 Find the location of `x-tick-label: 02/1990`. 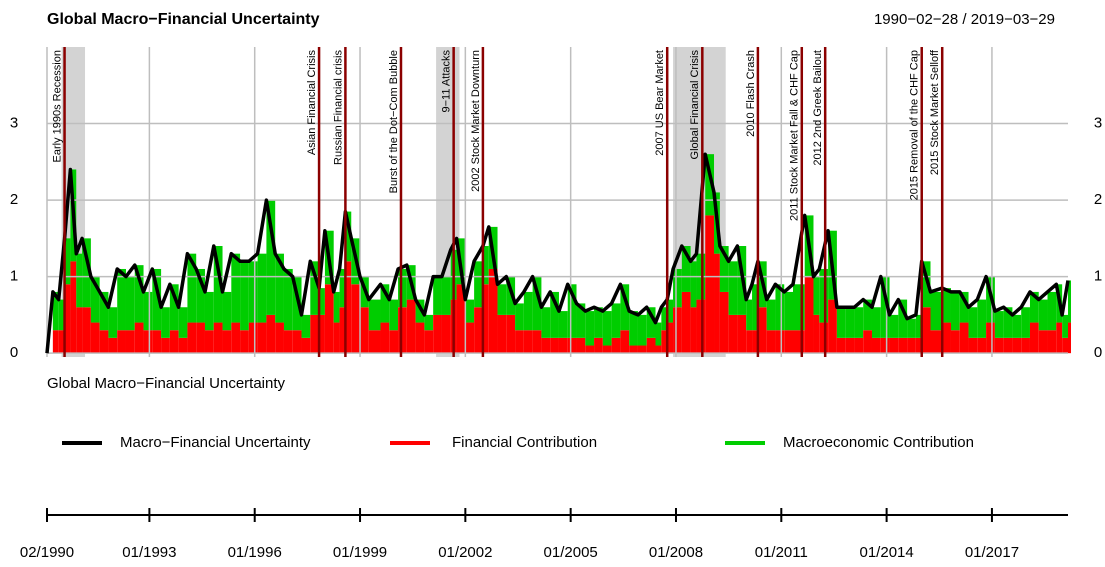

x-tick-label: 02/1990 is located at coordinates (47, 552).